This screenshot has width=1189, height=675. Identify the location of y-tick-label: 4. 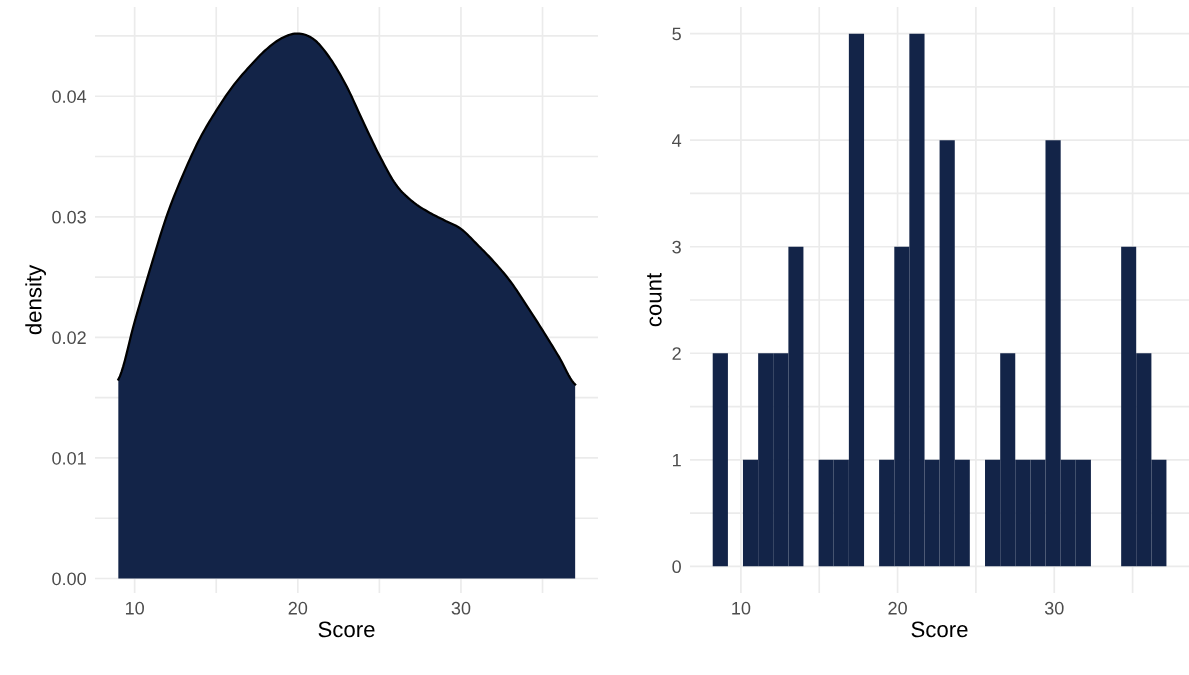
(677, 140).